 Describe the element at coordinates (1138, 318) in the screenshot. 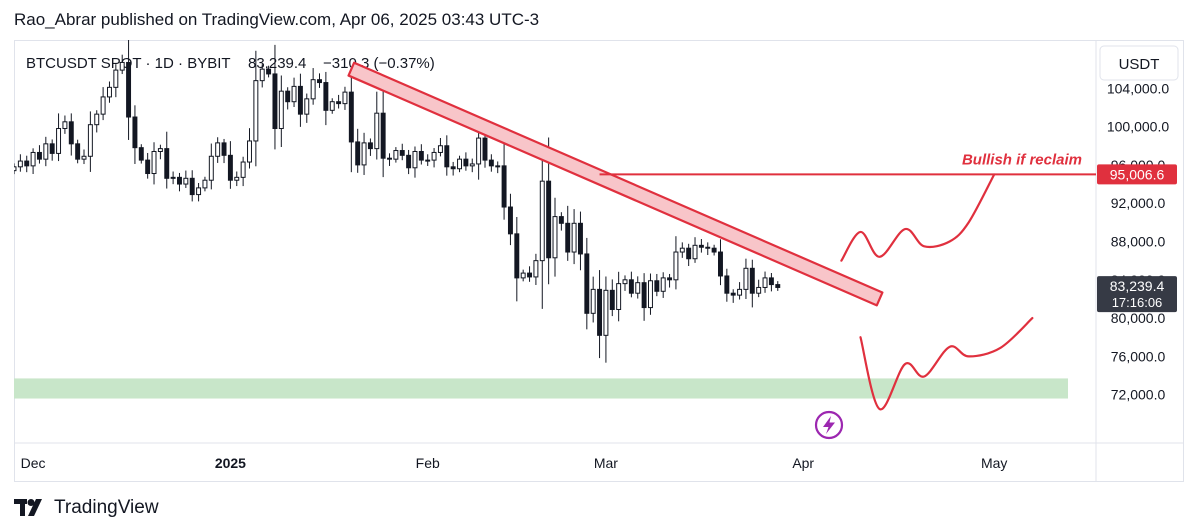

I see `y-tick-label: 80,000.0` at that location.